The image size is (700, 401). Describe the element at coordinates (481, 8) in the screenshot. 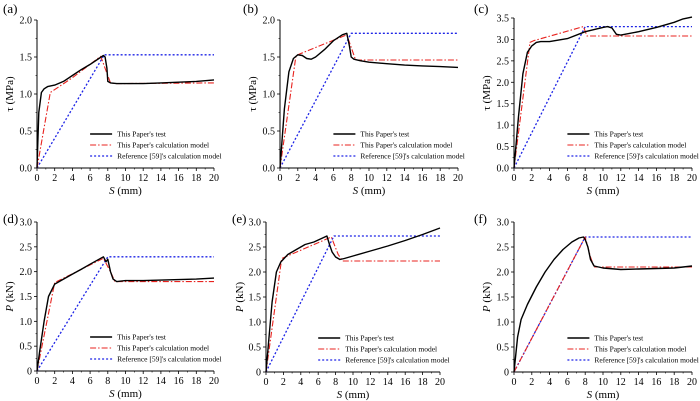

I see `panel-label: (c)` at that location.